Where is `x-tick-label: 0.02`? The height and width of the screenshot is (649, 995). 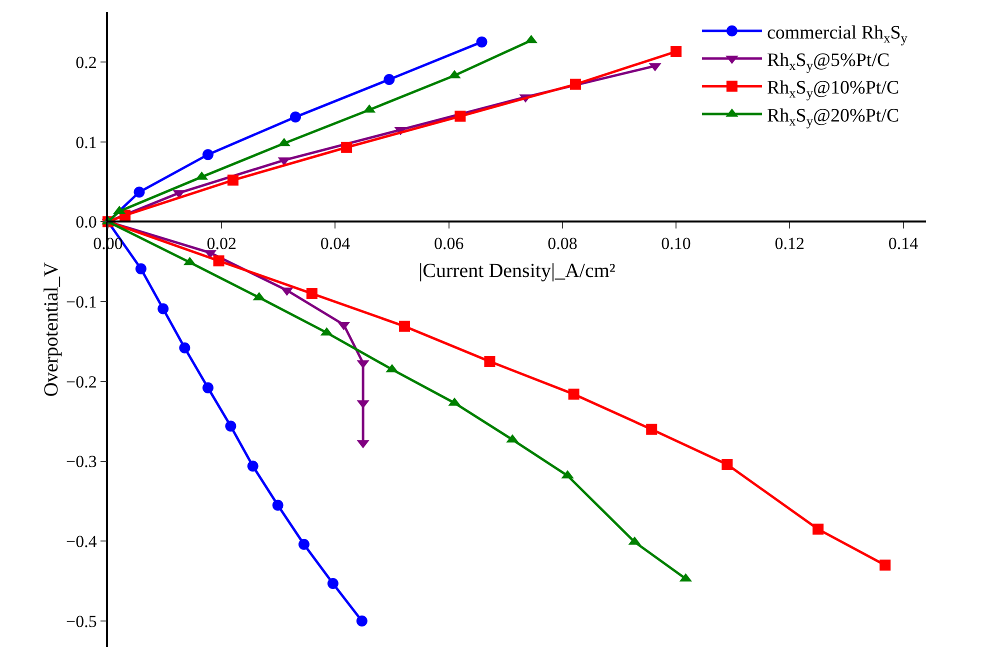 x-tick-label: 0.02 is located at coordinates (221, 243).